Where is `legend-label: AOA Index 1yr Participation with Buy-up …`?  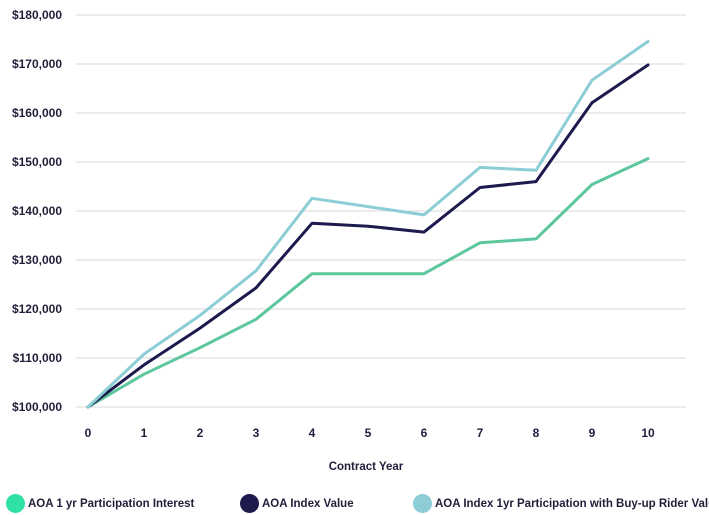
legend-label: AOA Index 1yr Participation with Buy-up … is located at coordinates (572, 503).